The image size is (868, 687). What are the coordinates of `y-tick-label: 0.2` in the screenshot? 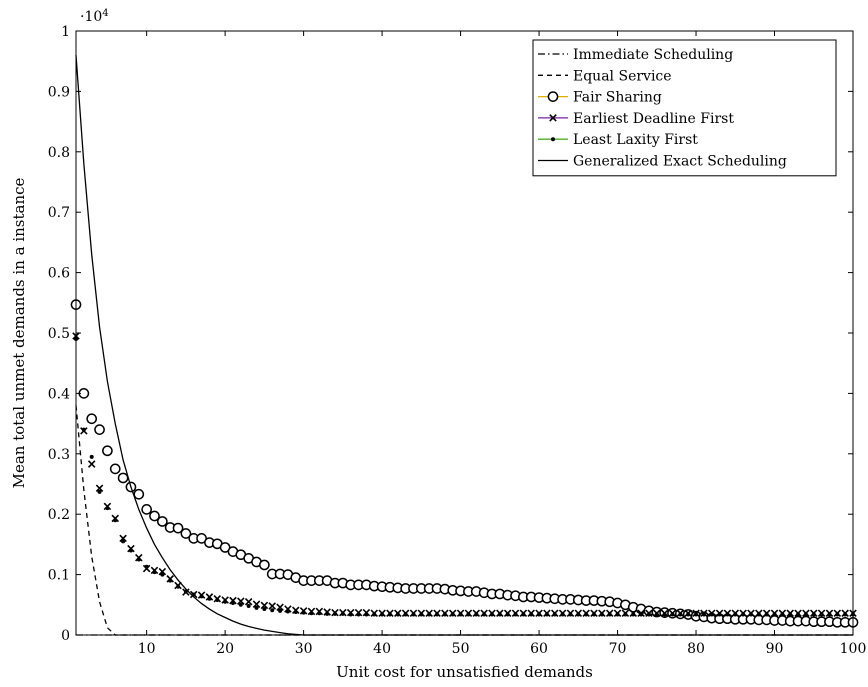 It's located at (59, 515).